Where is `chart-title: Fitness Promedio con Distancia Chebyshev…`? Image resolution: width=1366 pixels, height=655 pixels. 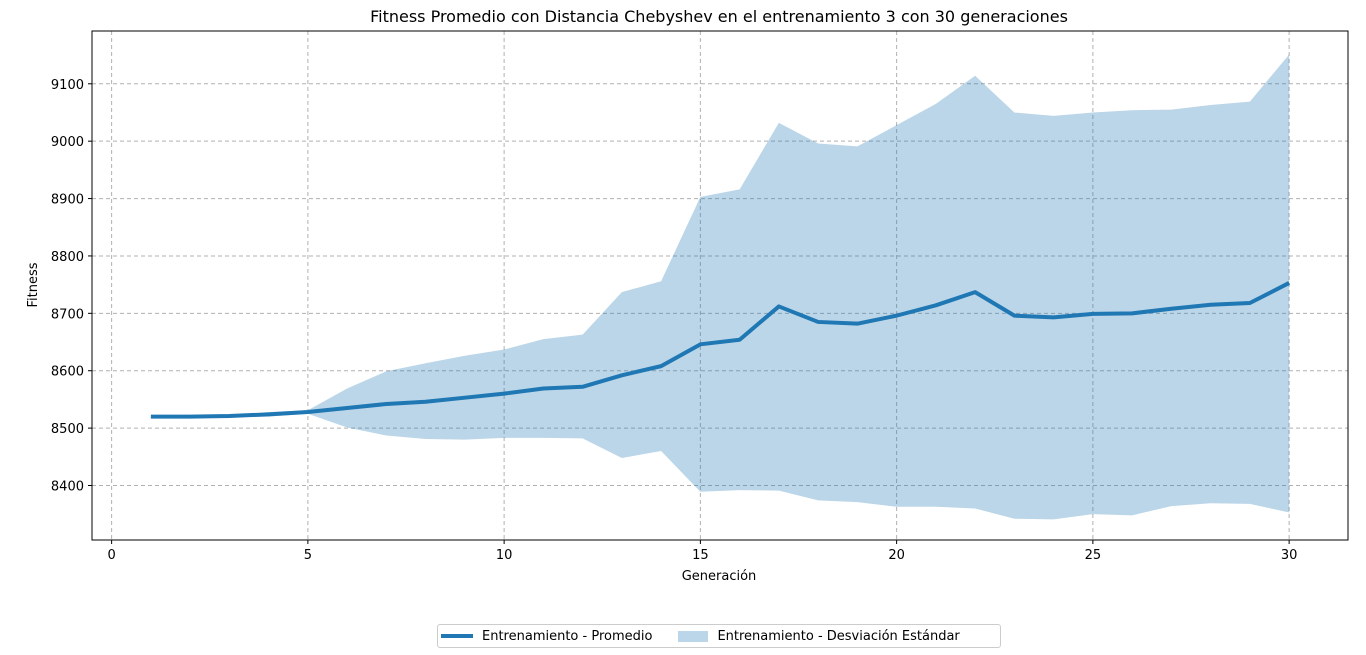 chart-title: Fitness Promedio con Distancia Chebyshev… is located at coordinates (719, 16).